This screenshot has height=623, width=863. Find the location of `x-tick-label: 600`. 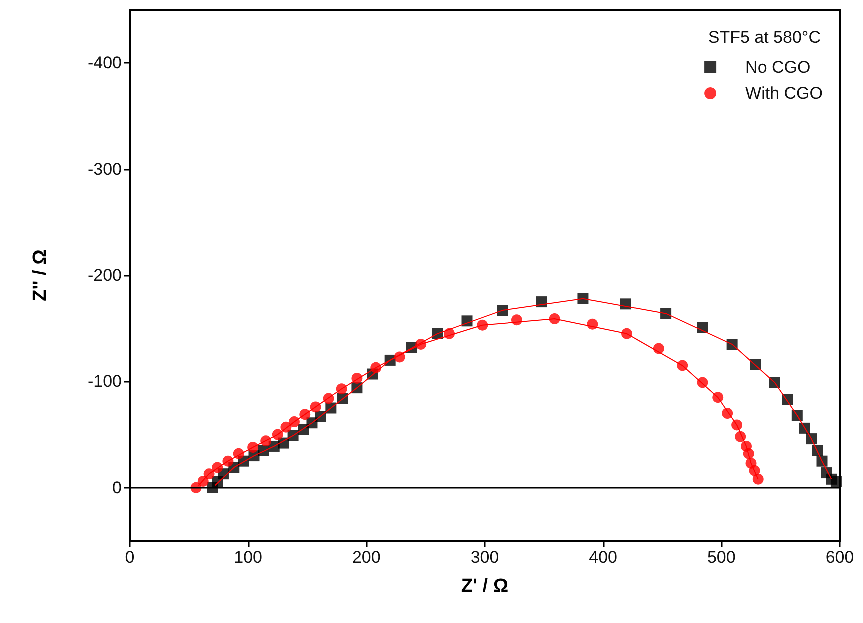

x-tick-label: 600 is located at coordinates (840, 557).